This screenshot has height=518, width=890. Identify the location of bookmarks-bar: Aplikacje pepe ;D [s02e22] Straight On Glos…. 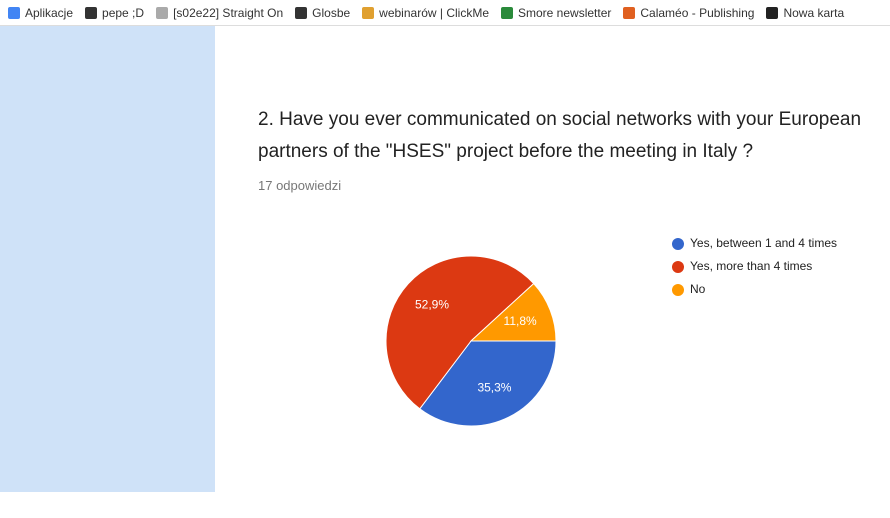
(445, 13).